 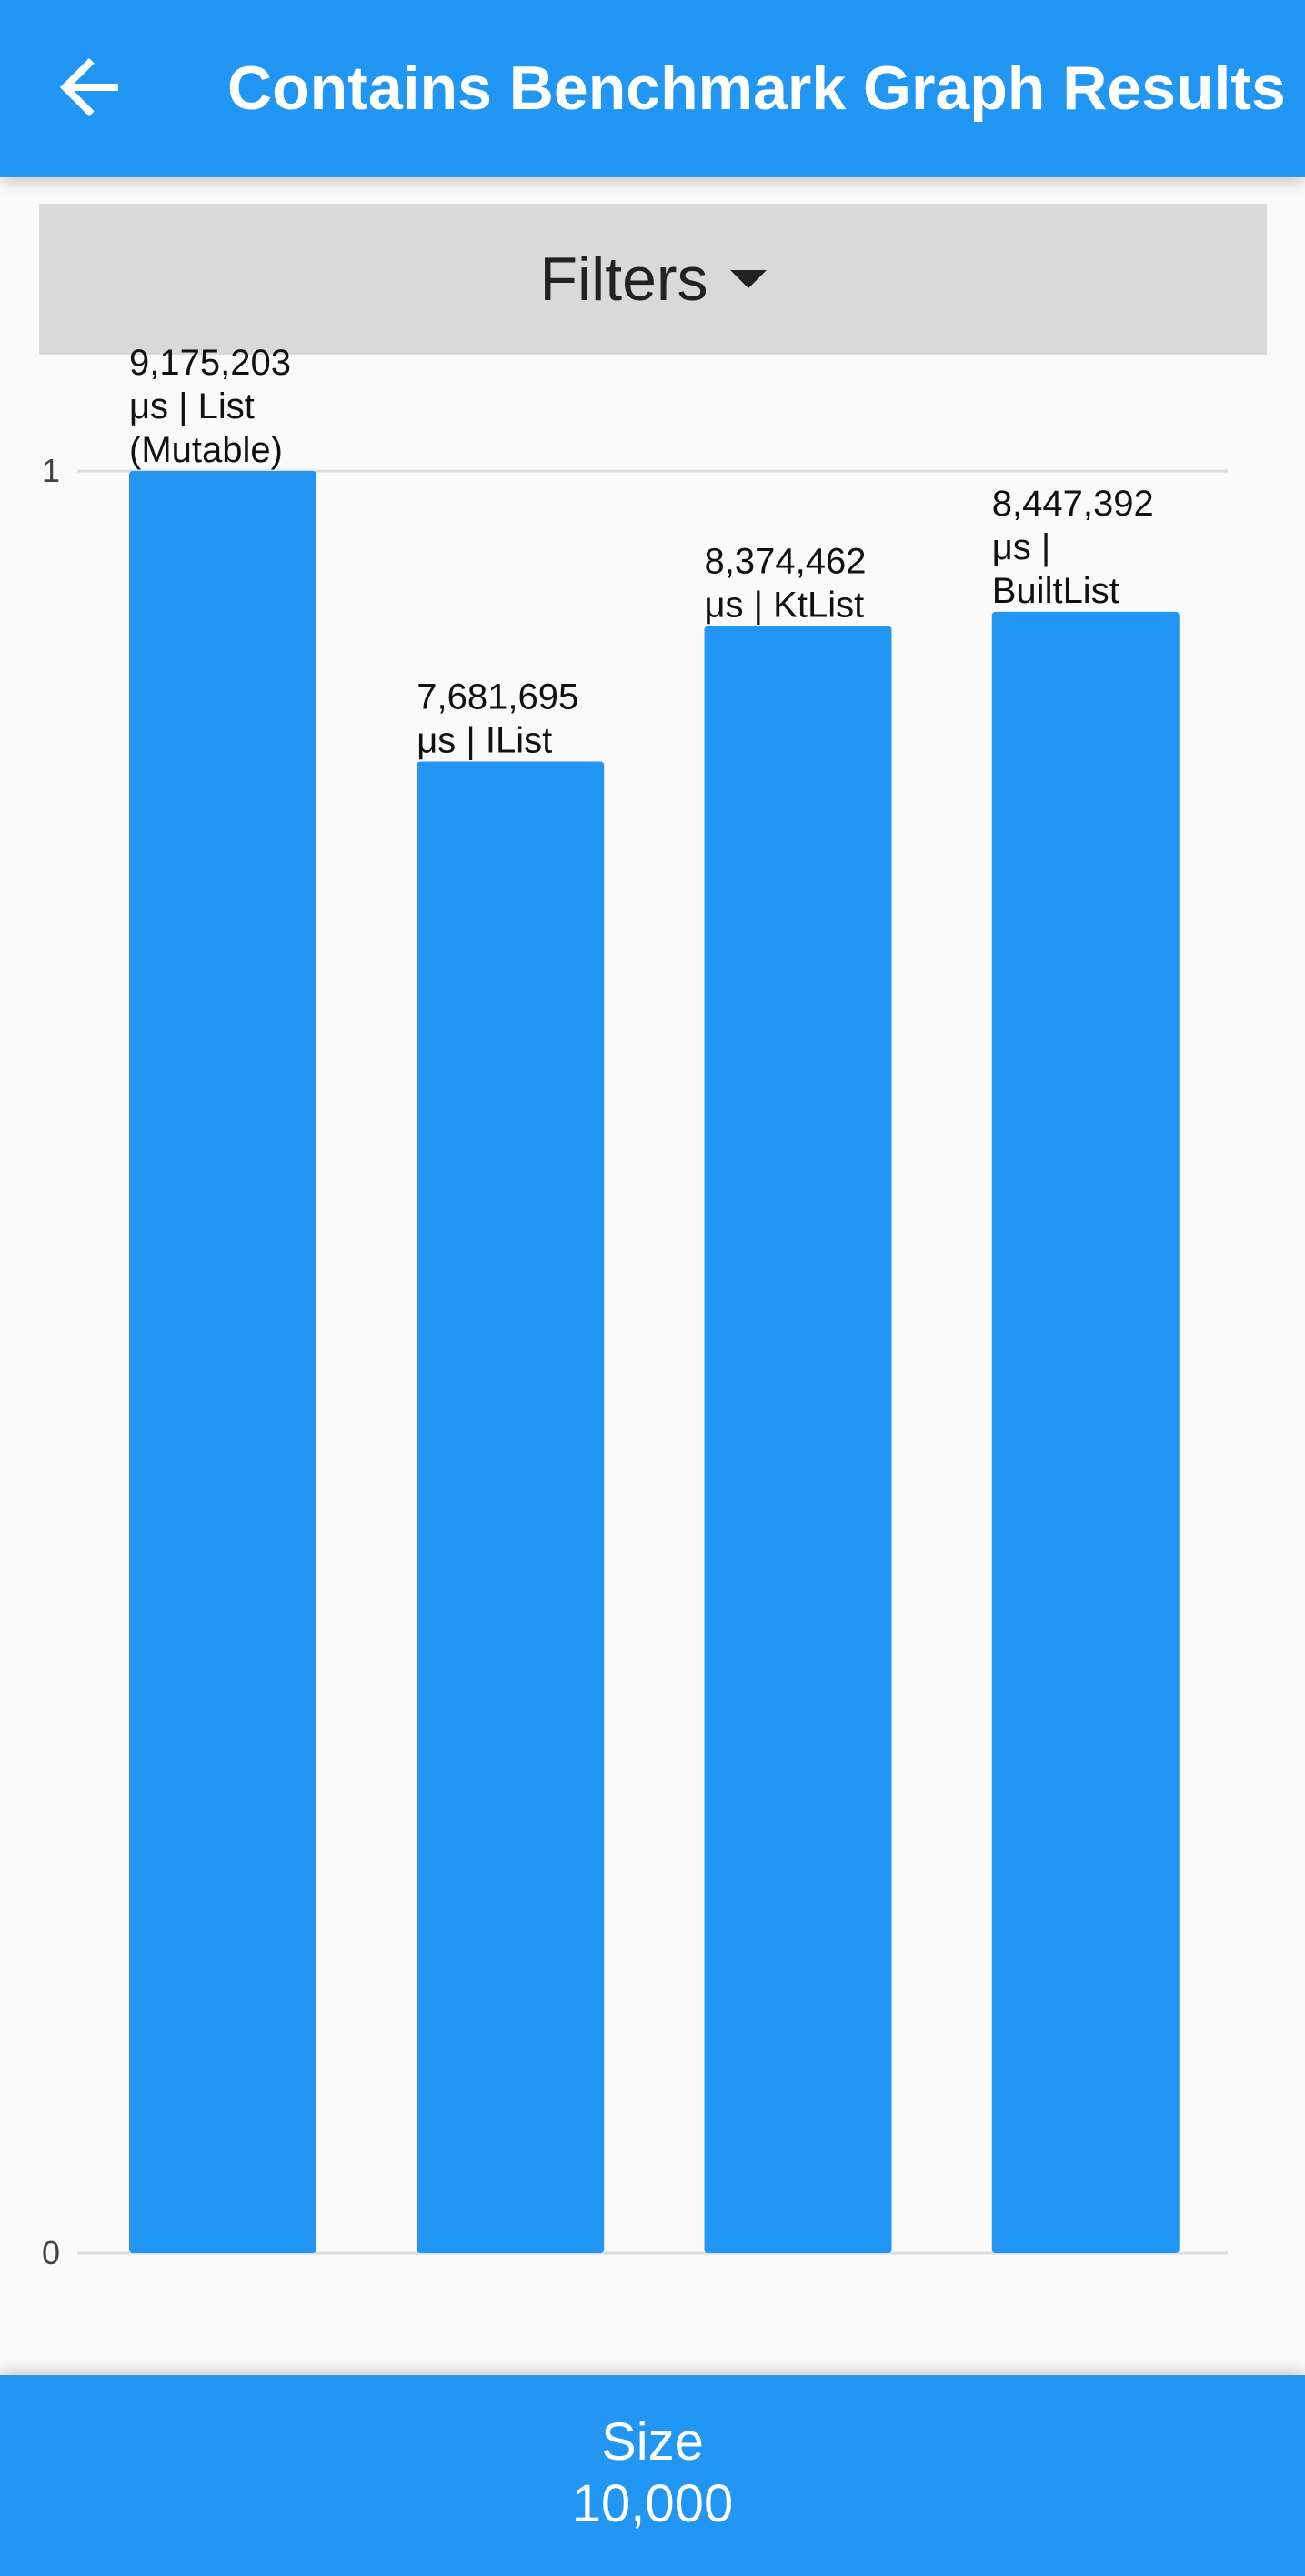 What do you see at coordinates (51, 470) in the screenshot?
I see `y-tick-label: 1` at bounding box center [51, 470].